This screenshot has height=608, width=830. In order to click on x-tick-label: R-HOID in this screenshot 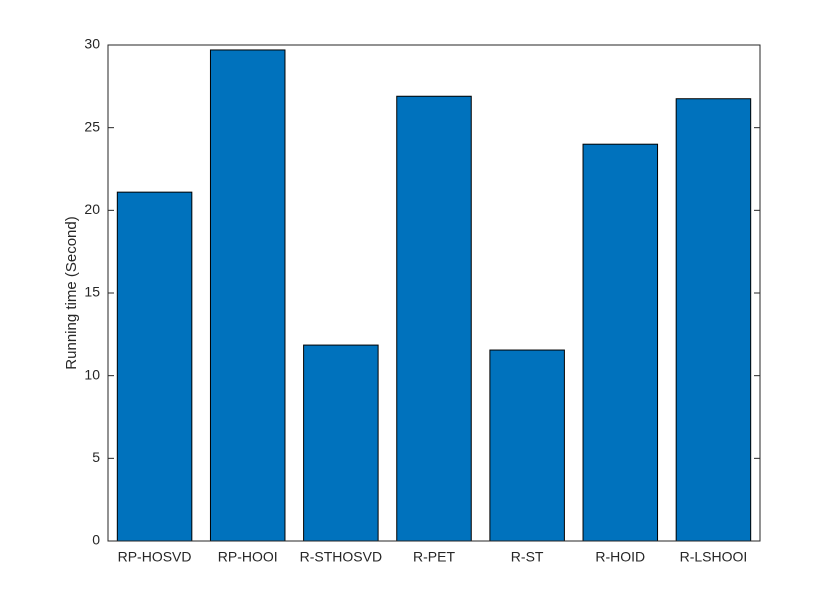, I will do `click(620, 557)`.